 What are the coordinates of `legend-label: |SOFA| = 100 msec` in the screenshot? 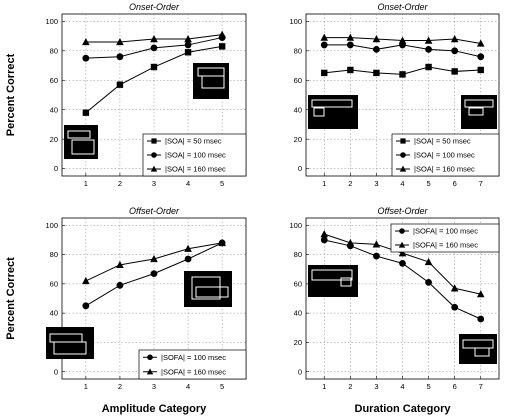 It's located at (445, 231).